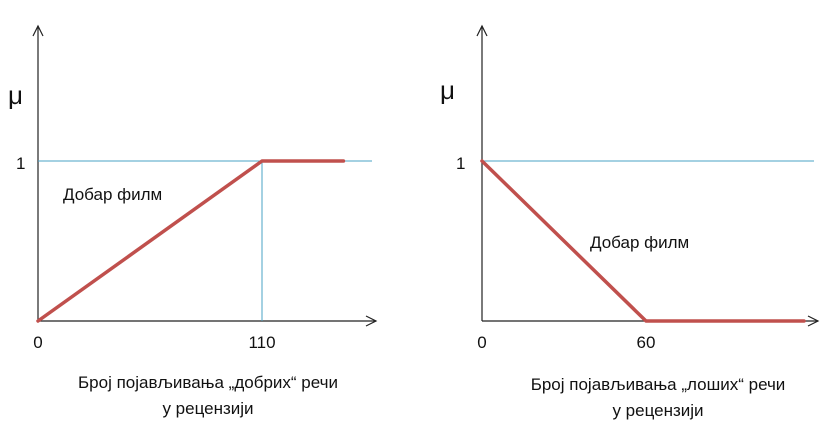 The image size is (833, 440). What do you see at coordinates (646, 342) in the screenshot?
I see `chart2-x-tick-60: 60` at bounding box center [646, 342].